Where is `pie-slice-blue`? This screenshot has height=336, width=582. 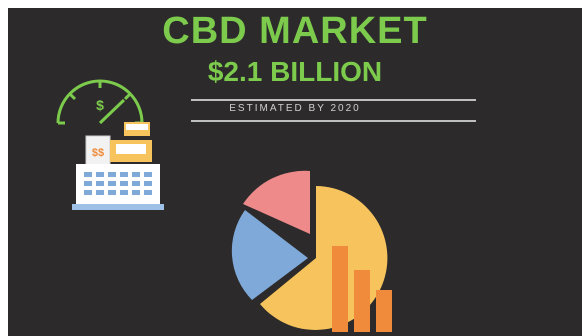 pie-slice-blue is located at coordinates (269, 255).